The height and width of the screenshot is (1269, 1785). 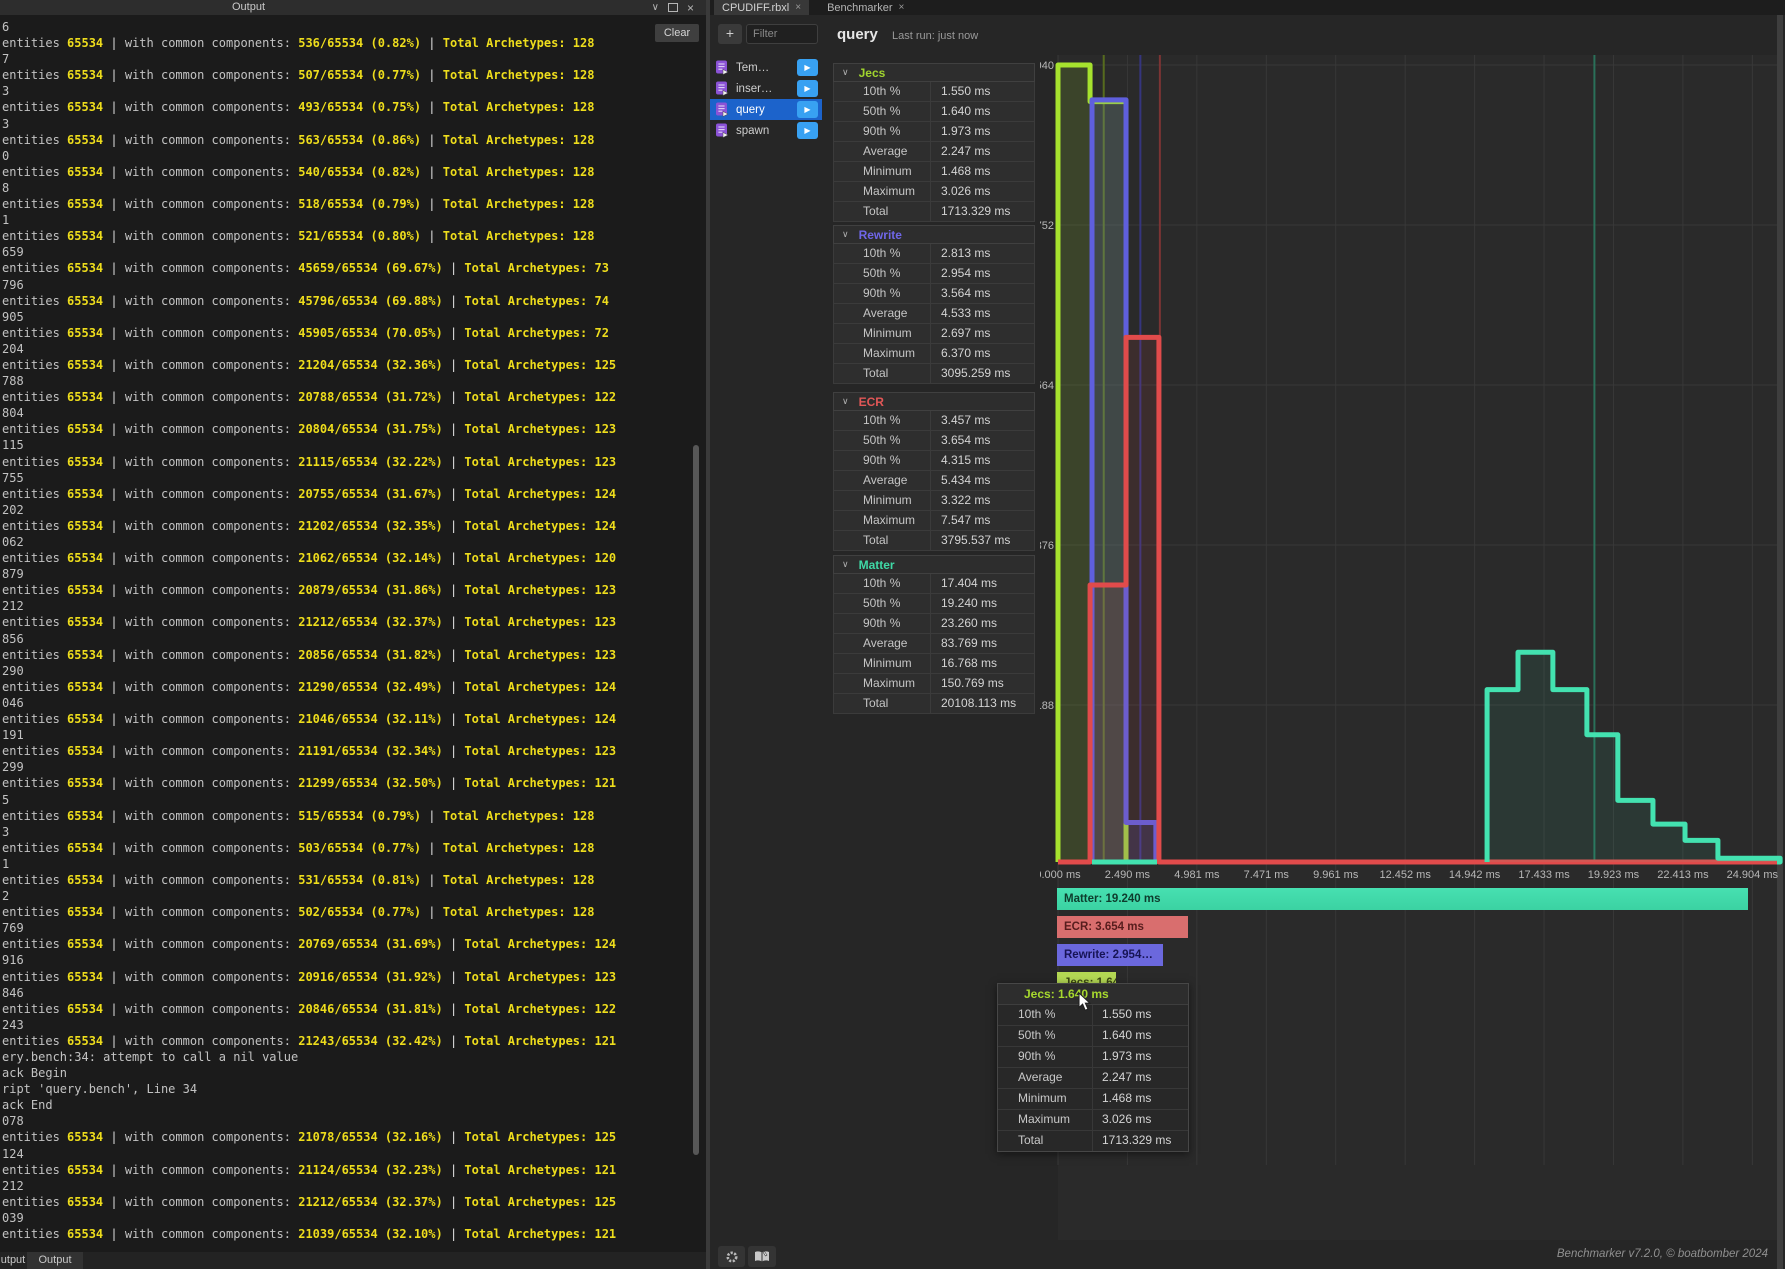 I want to click on filter-input, so click(x=782, y=34).